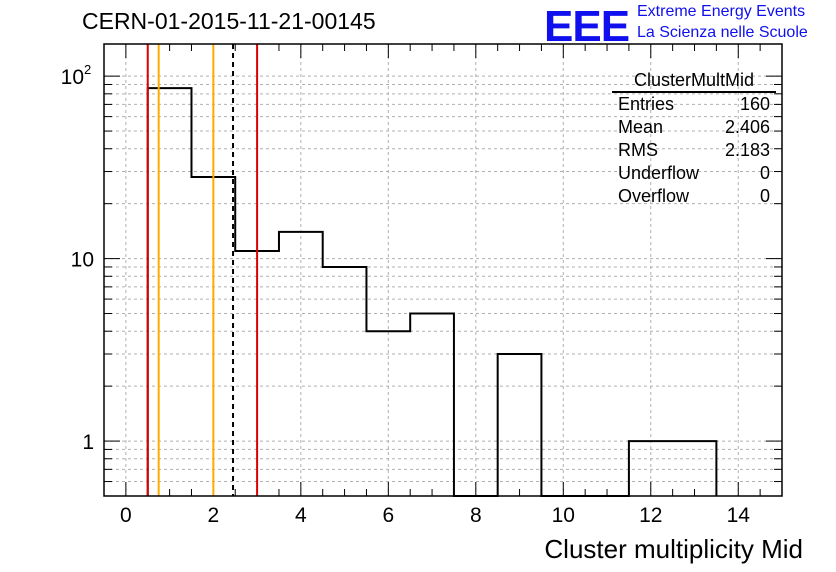 The height and width of the screenshot is (572, 836). What do you see at coordinates (721, 11) in the screenshot?
I see `logo-line-1: Extreme Energy Events` at bounding box center [721, 11].